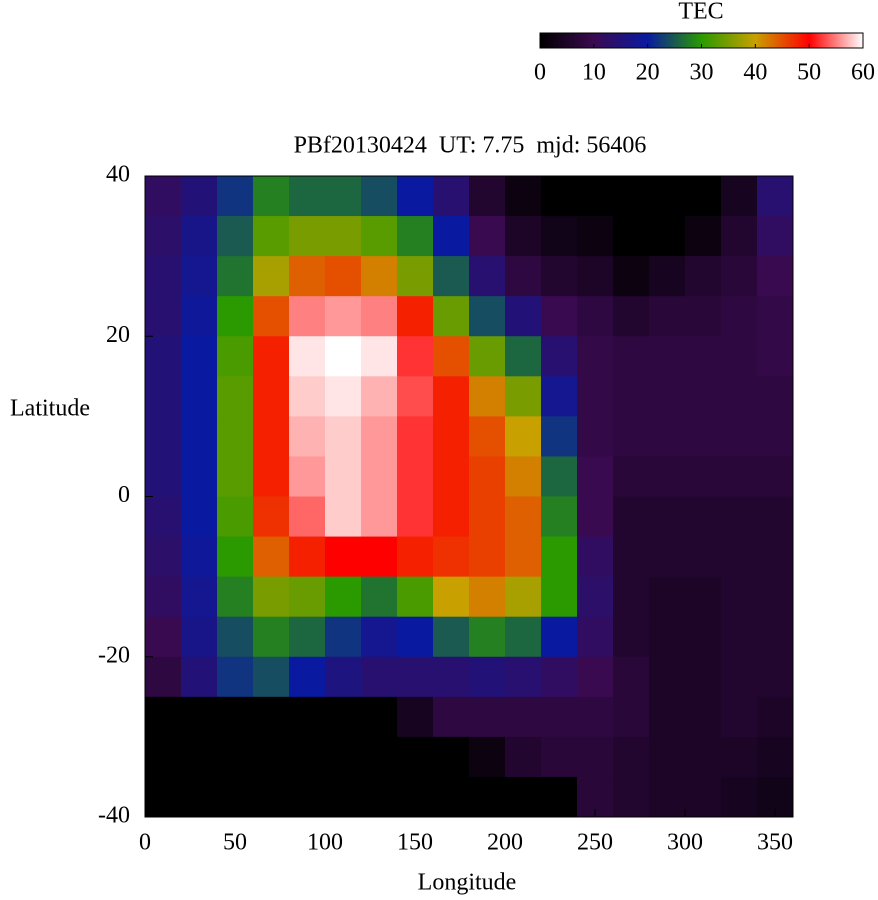 The width and height of the screenshot is (878, 900). I want to click on x-tick-label: 50, so click(235, 843).